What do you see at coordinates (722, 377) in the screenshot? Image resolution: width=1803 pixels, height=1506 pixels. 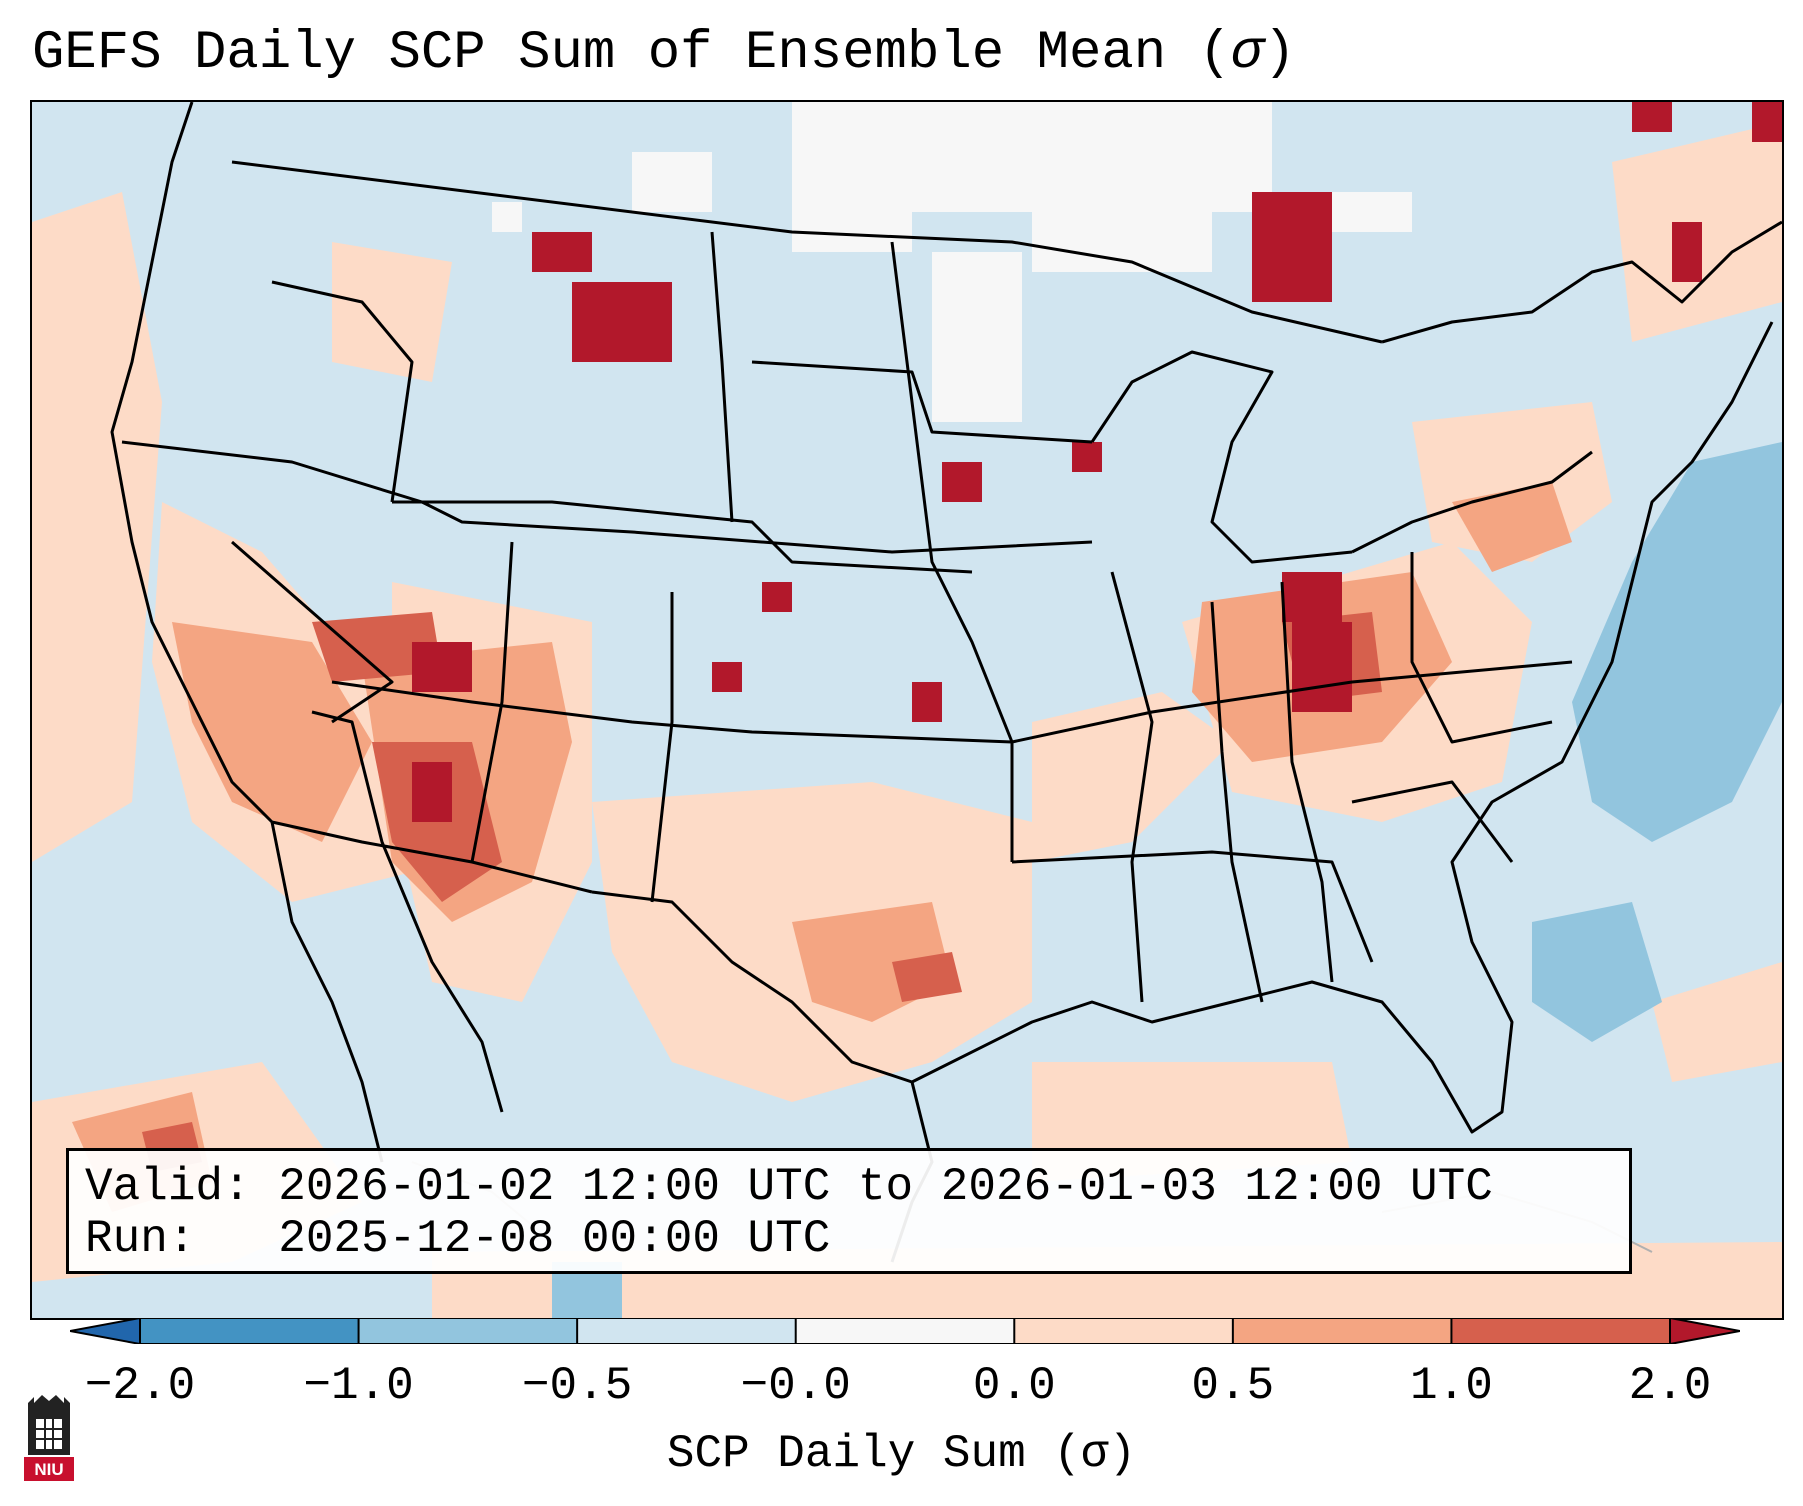 I see `dakota-mt-border` at bounding box center [722, 377].